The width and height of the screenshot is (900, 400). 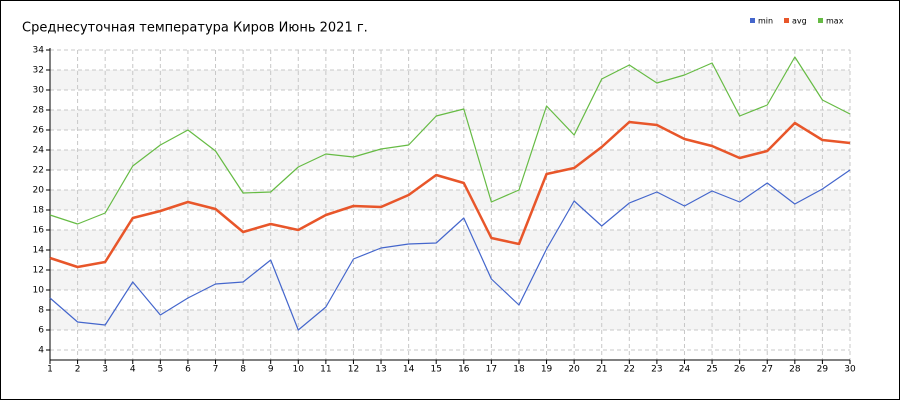 I want to click on x-tick-label: 22, so click(x=629, y=370).